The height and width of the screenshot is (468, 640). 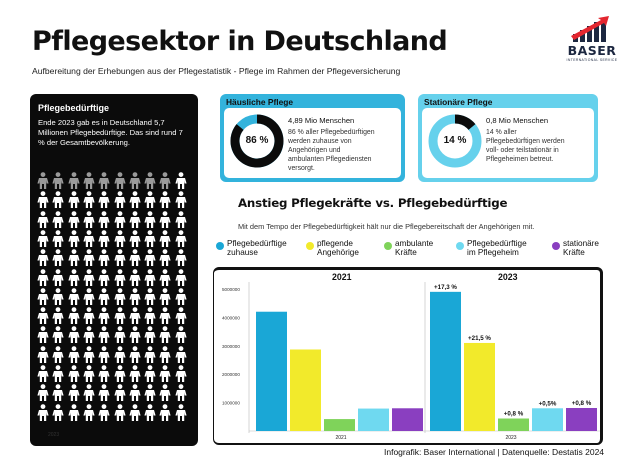 I want to click on needs-panel-footer: 2023, so click(x=54, y=435).